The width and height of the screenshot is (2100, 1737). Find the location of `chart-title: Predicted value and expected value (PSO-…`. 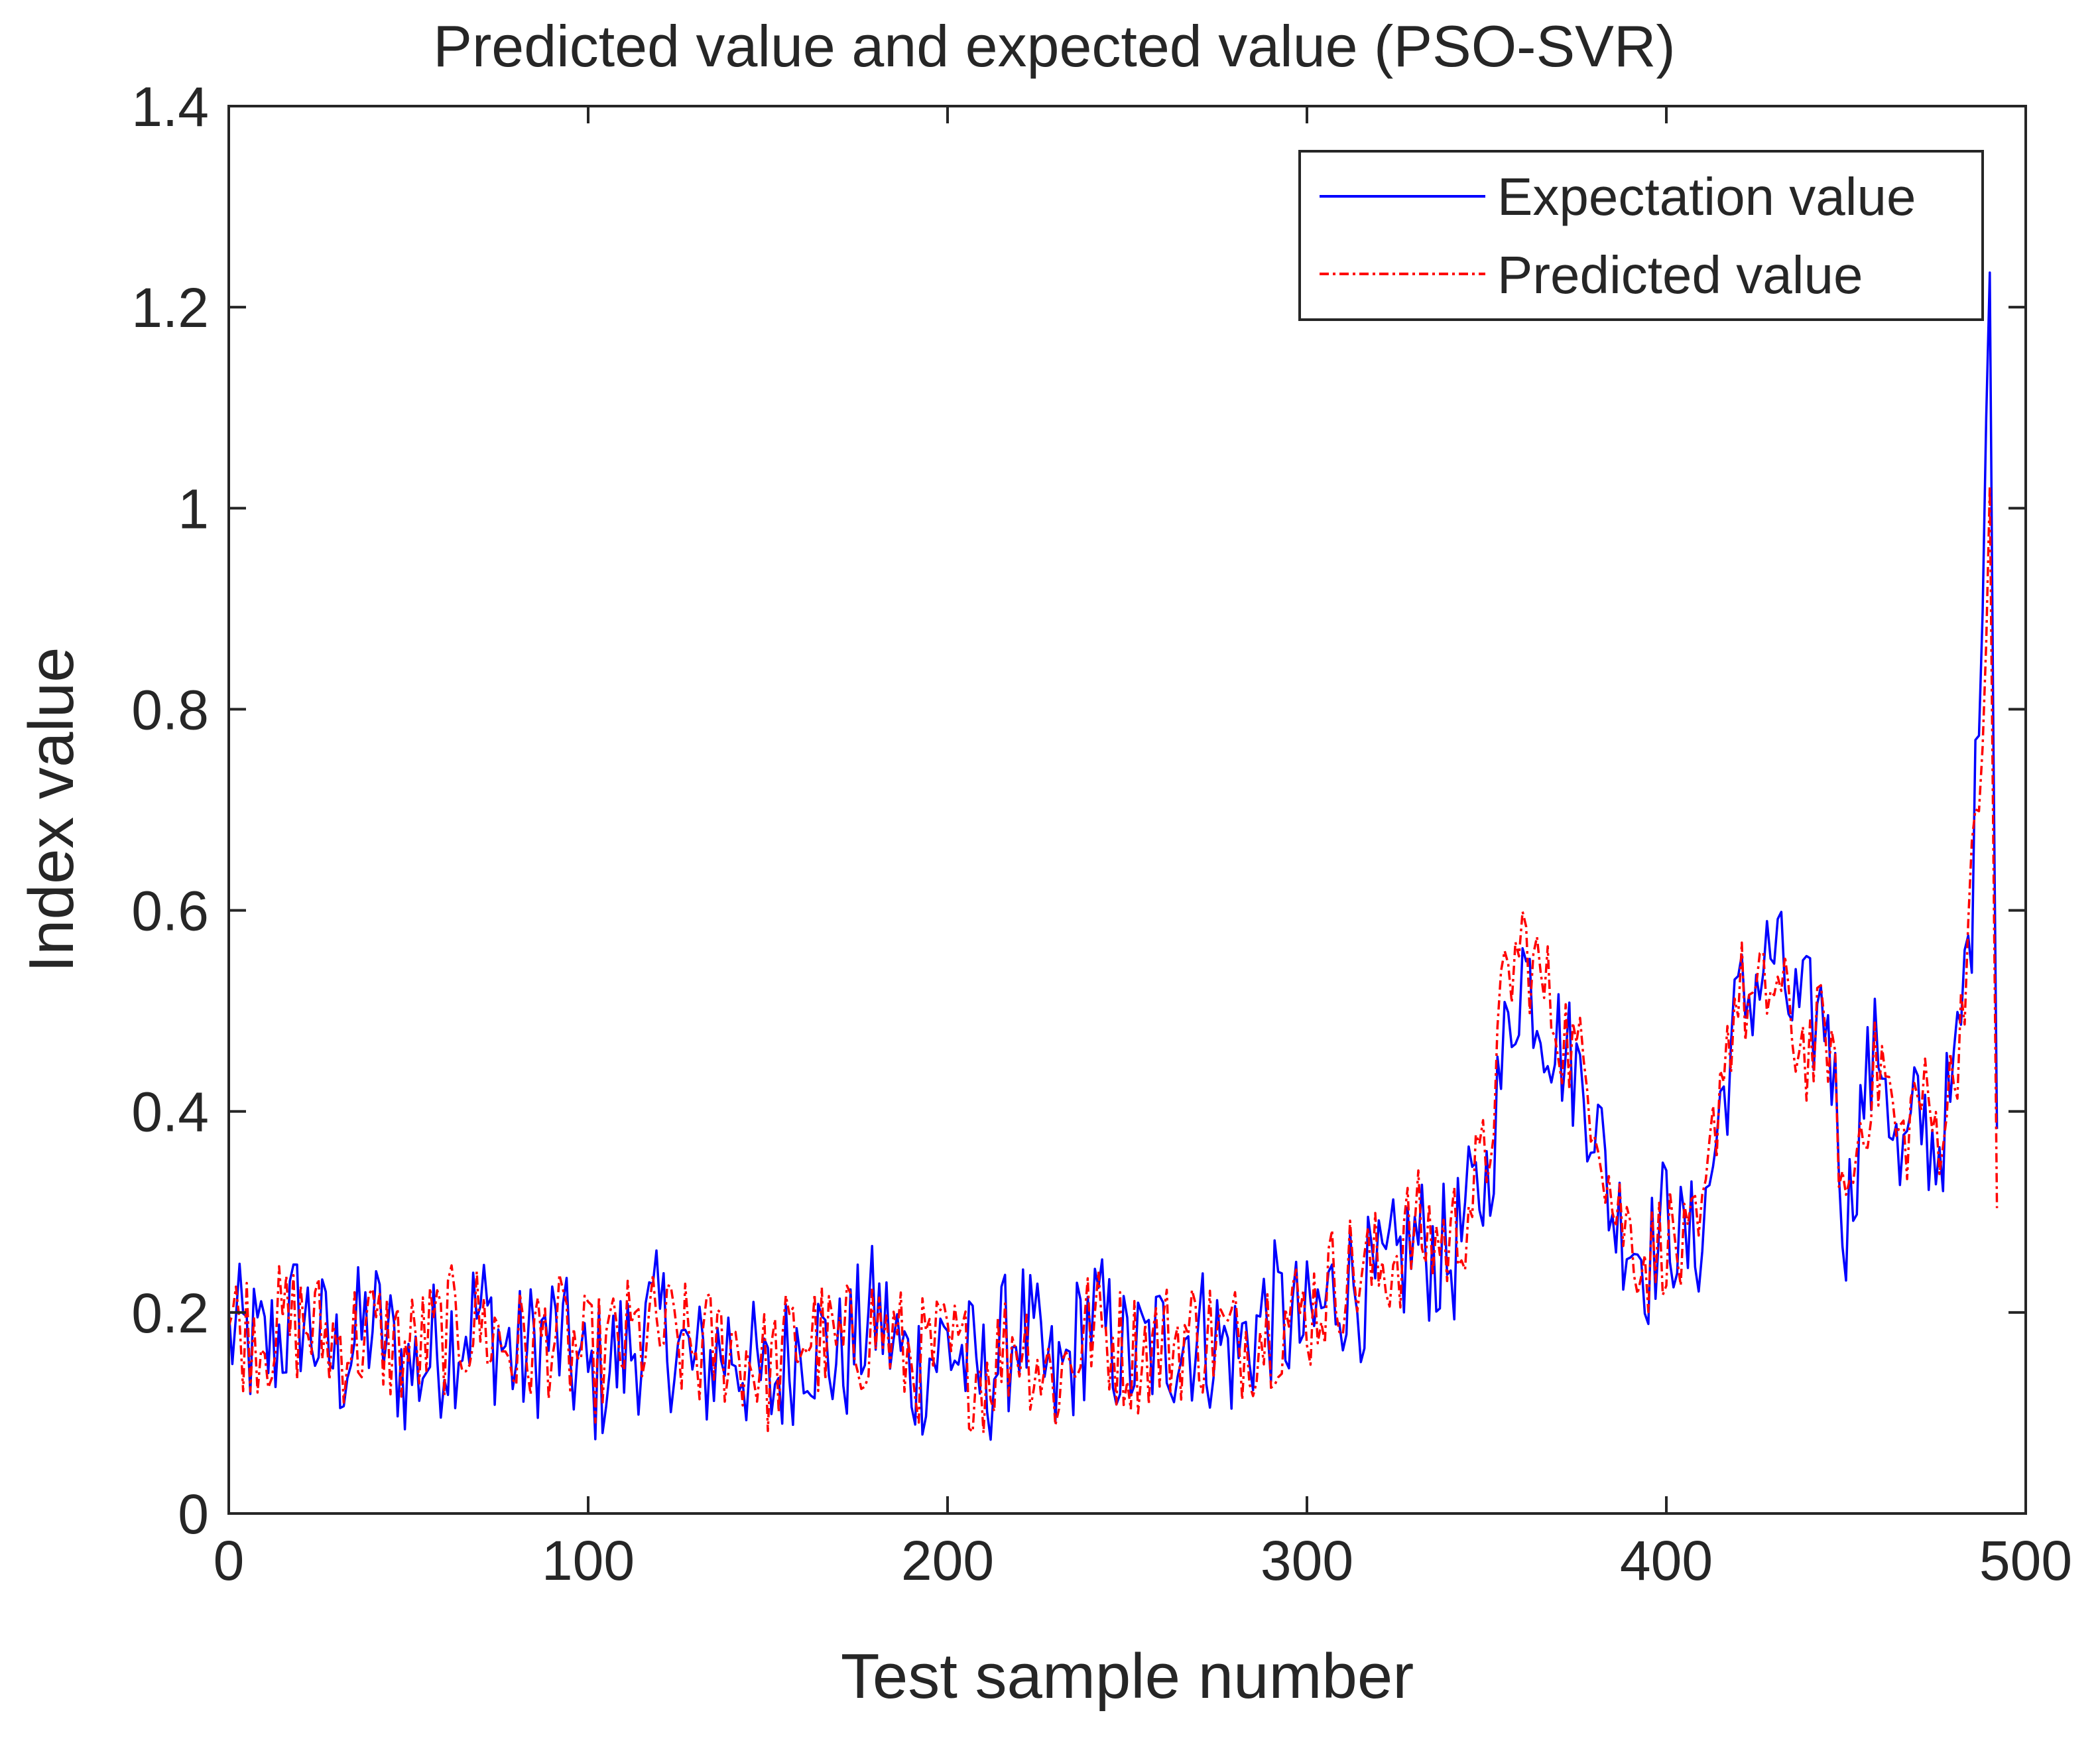

chart-title: Predicted value and expected value (PSO-… is located at coordinates (1054, 46).